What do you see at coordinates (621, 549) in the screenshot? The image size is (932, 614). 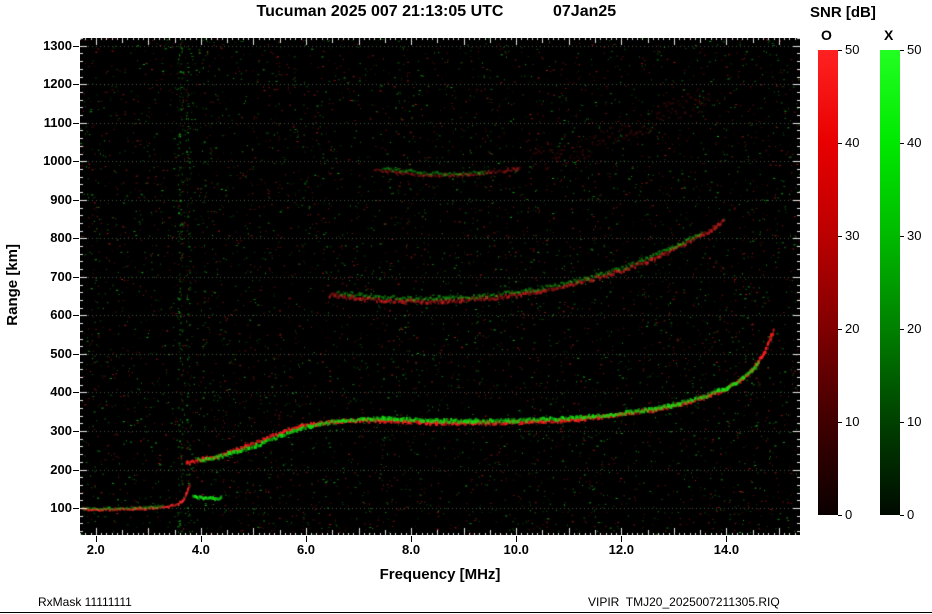 I see `x-tick-label: 12.0` at bounding box center [621, 549].